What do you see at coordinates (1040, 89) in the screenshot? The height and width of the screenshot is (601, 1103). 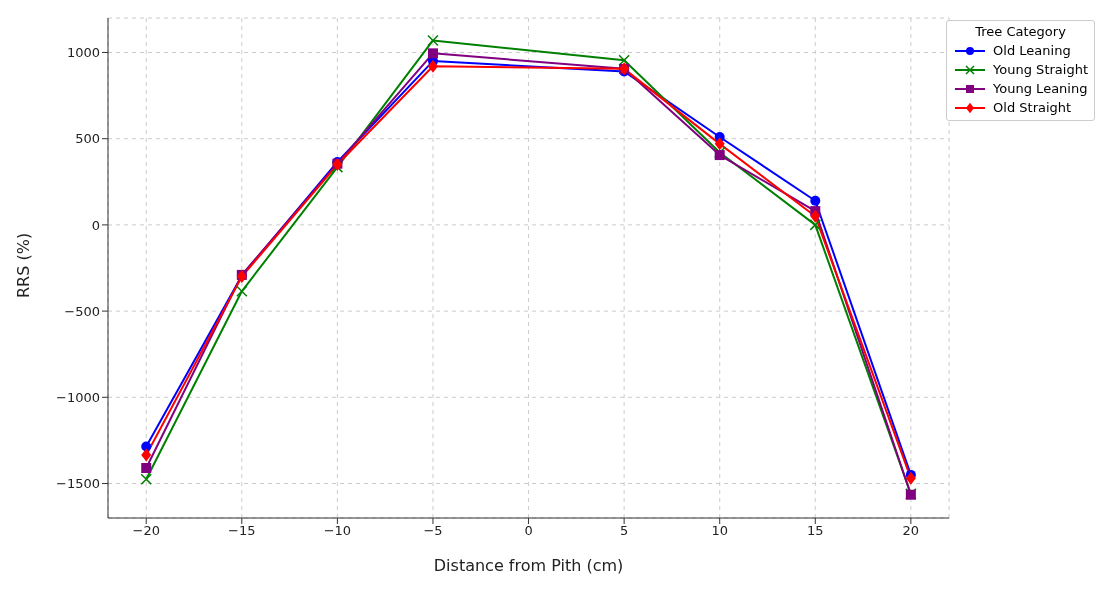 I see `legend-label: Young Leaning` at bounding box center [1040, 89].